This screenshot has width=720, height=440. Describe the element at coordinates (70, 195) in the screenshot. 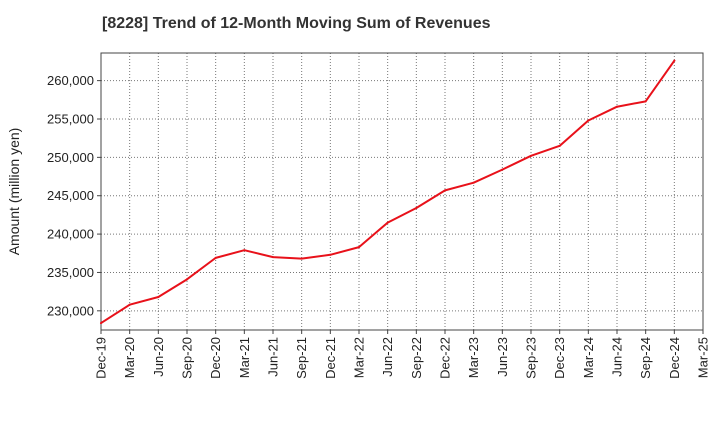

I see `y-tick-label: 245,000` at that location.